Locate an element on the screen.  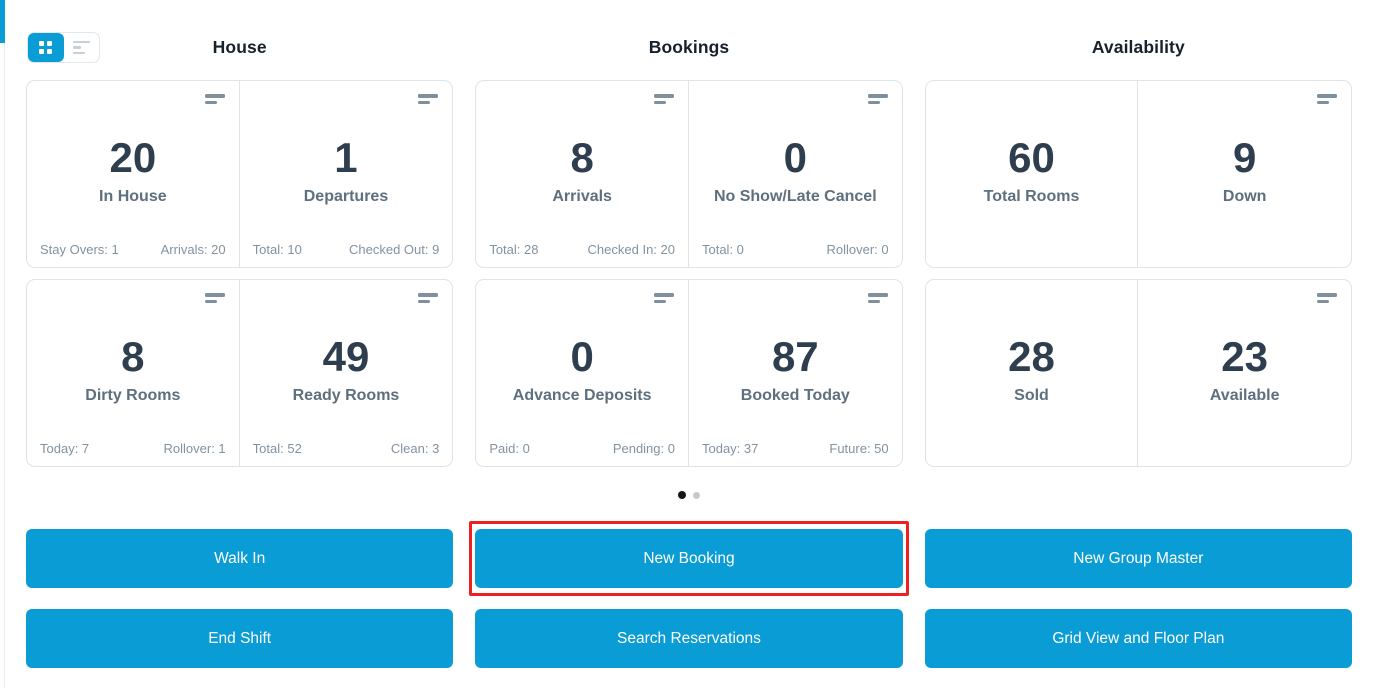
stat-value: 87 is located at coordinates (795, 356).